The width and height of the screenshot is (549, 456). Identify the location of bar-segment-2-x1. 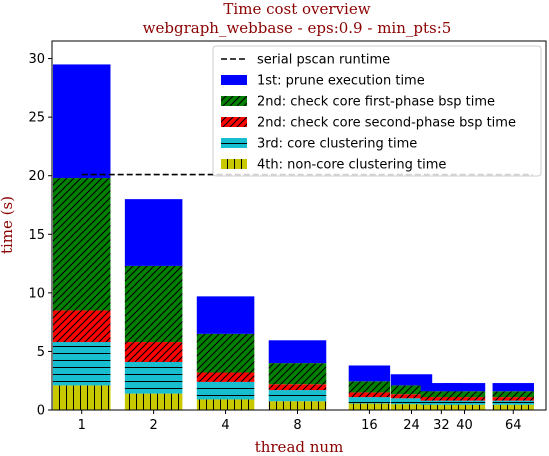
(81, 364).